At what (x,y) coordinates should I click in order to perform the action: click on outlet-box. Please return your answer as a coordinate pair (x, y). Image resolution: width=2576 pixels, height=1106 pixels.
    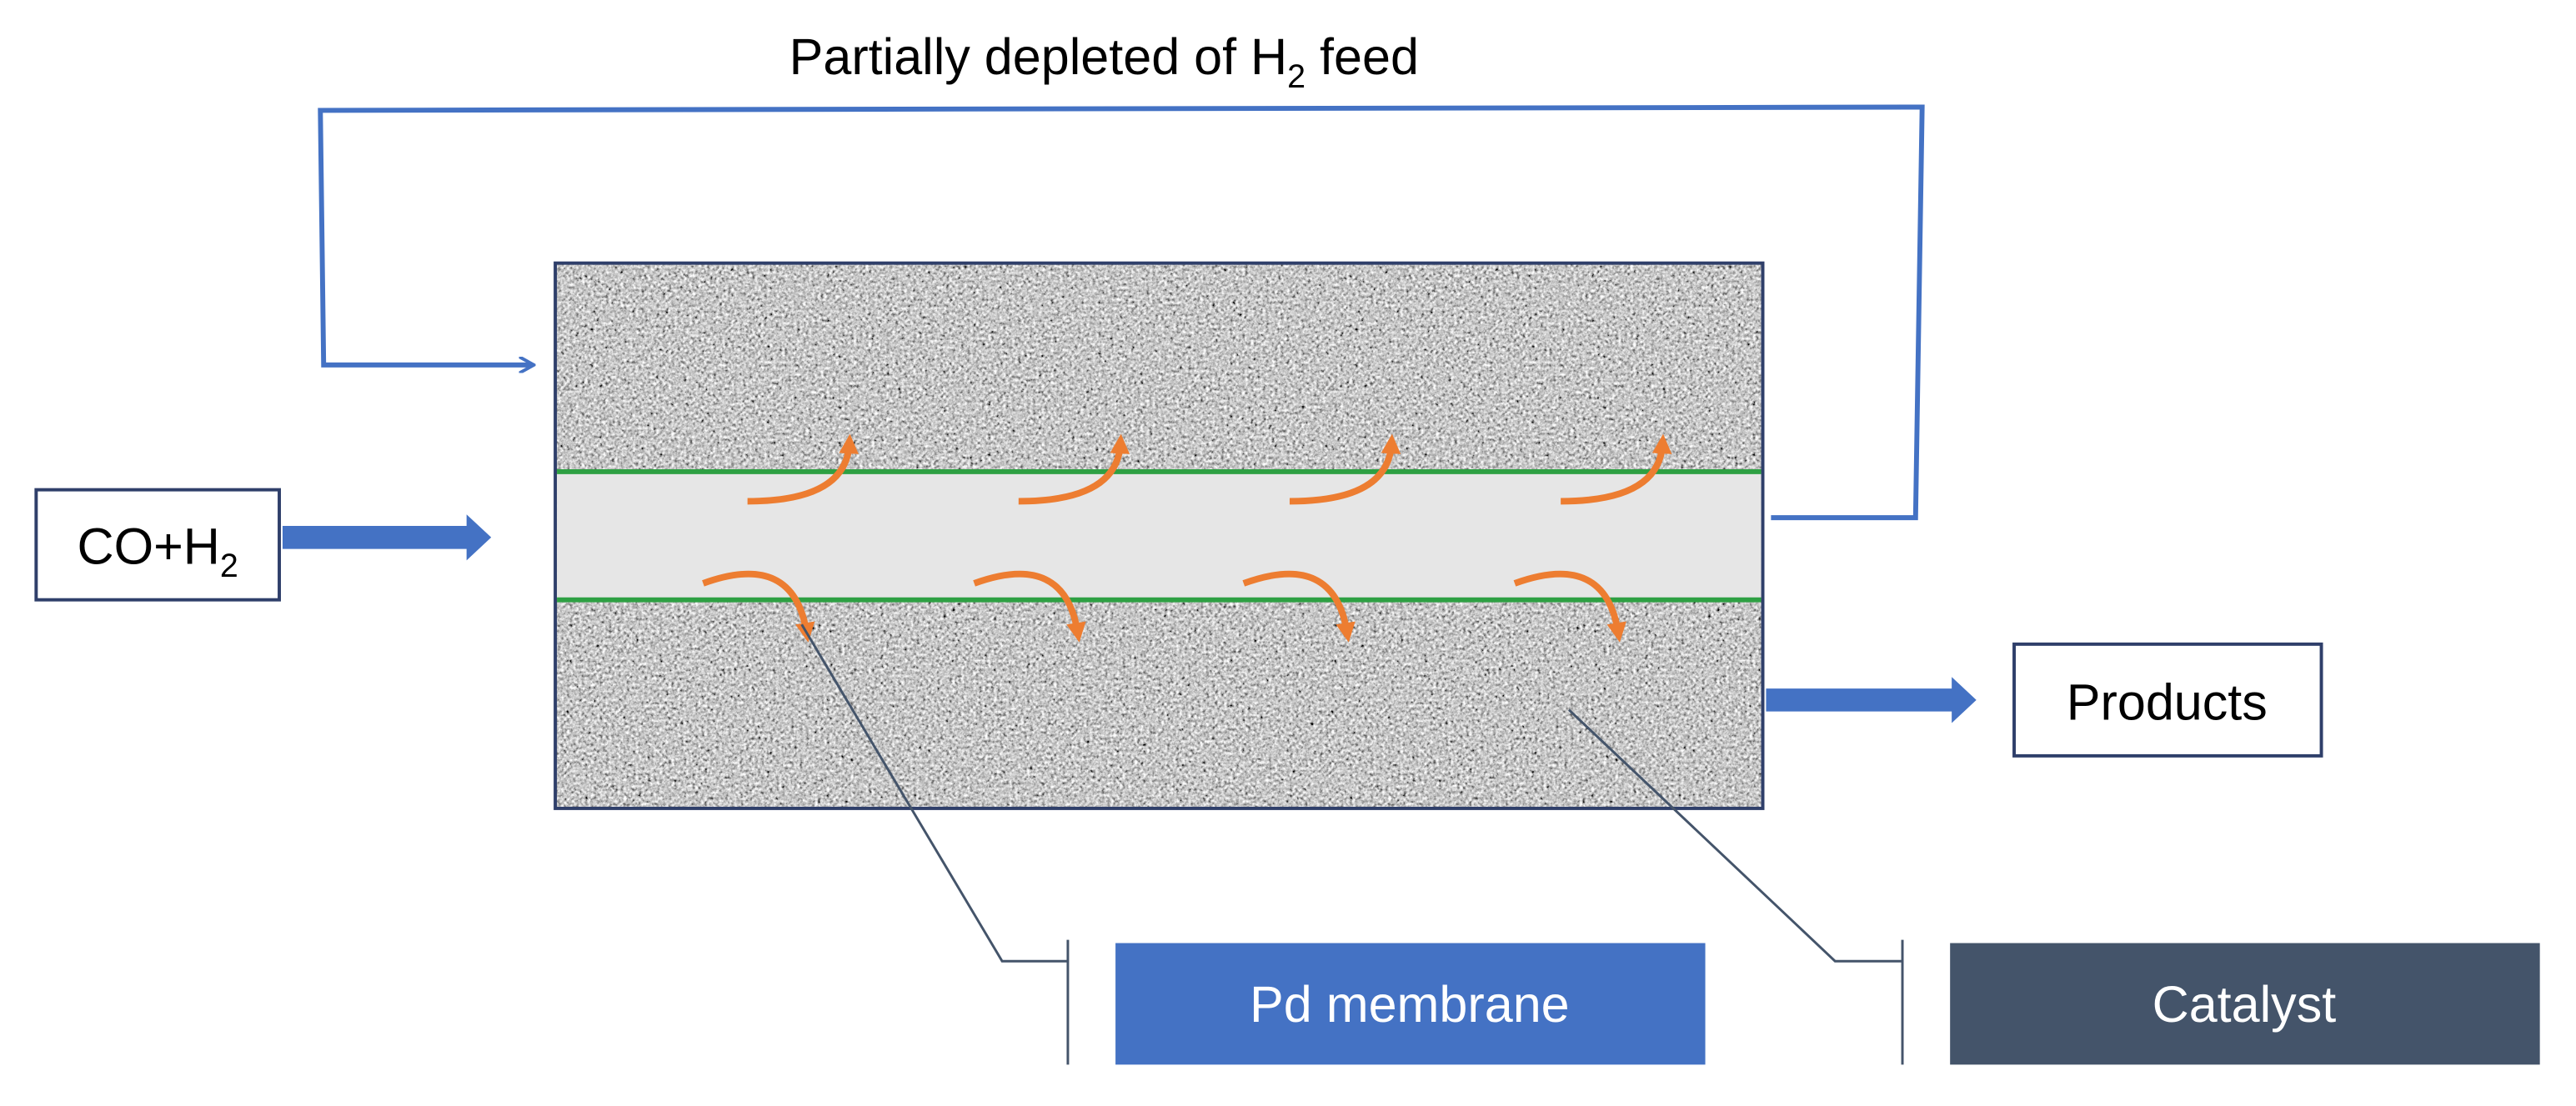
    Looking at the image, I should click on (2167, 700).